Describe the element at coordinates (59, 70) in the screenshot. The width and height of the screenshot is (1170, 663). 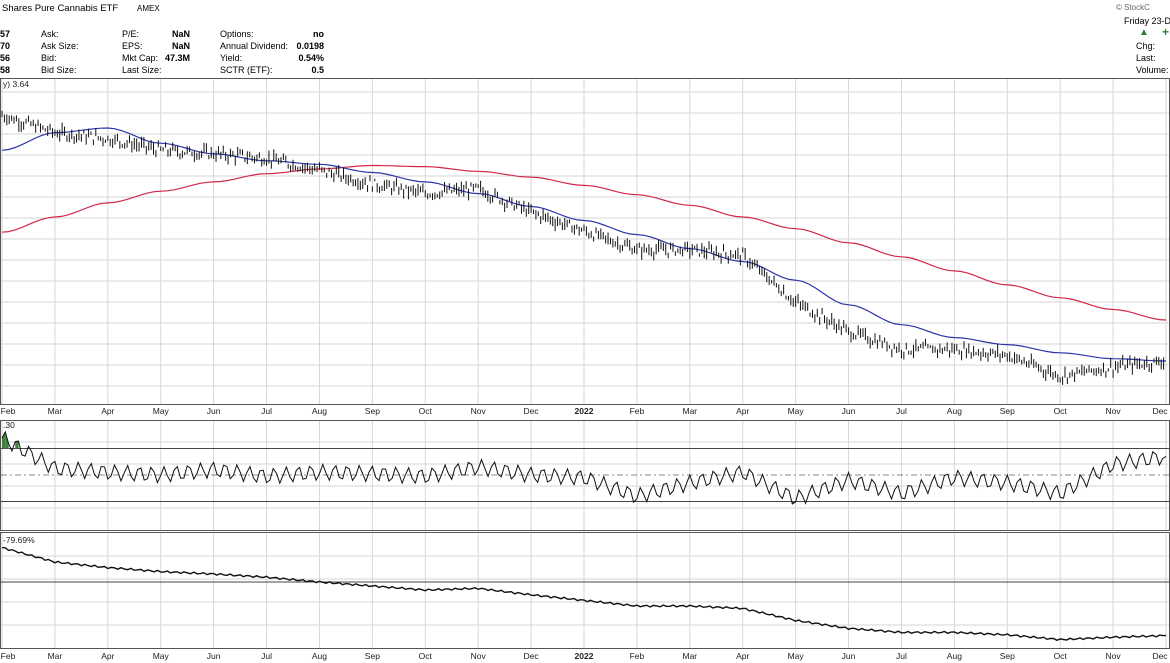
I see `bid-size-label: Bid Size:` at that location.